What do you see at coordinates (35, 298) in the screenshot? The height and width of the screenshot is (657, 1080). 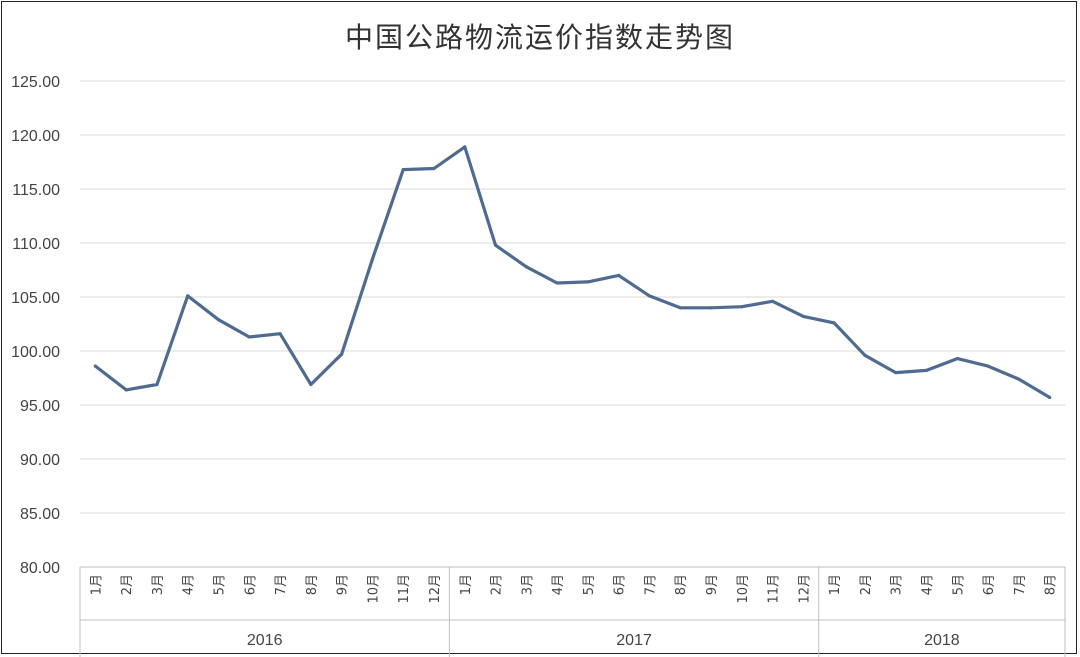 I see `y-tick-label: 105.00` at bounding box center [35, 298].